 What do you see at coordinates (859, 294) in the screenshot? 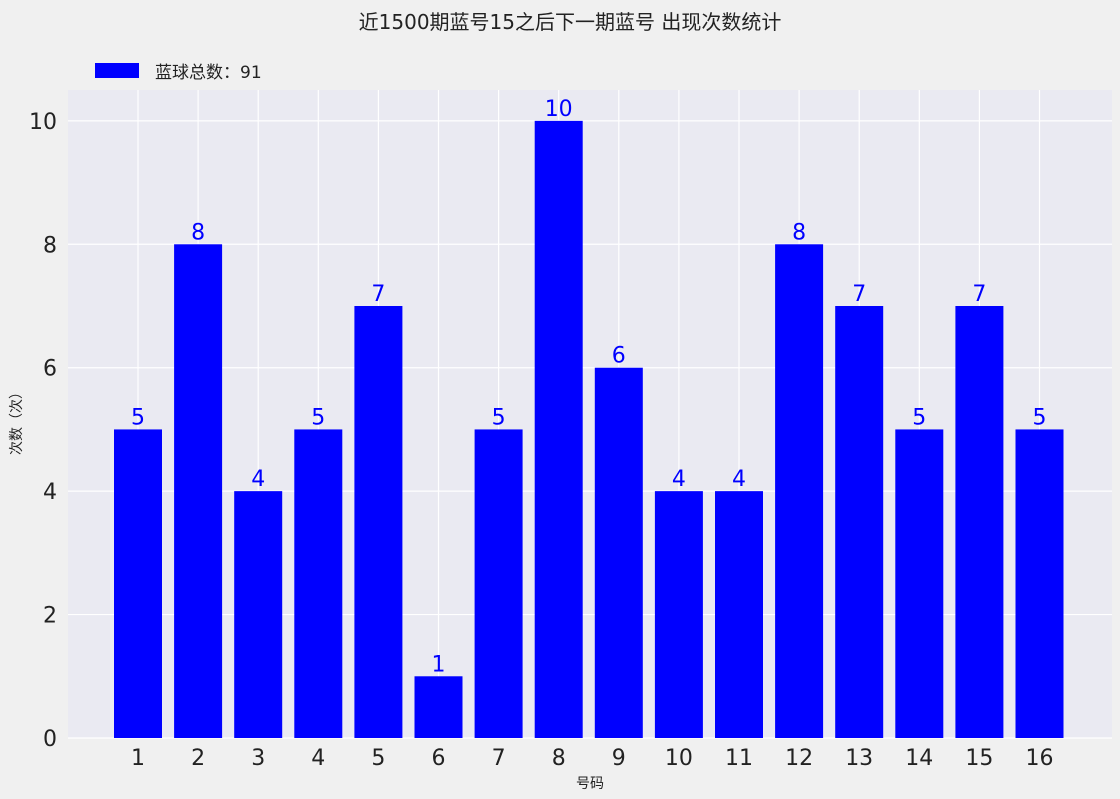
I see `data-label-13: 7` at bounding box center [859, 294].